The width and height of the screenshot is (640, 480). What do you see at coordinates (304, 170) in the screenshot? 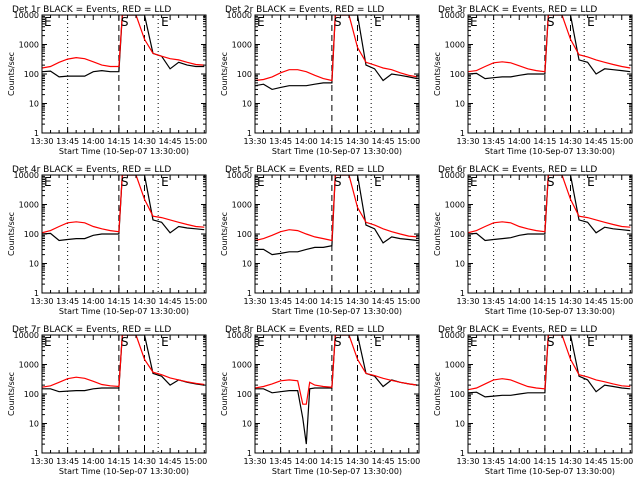
I see `panel-title: Det 5r BLACK = Events, RED = LLD` at bounding box center [304, 170].